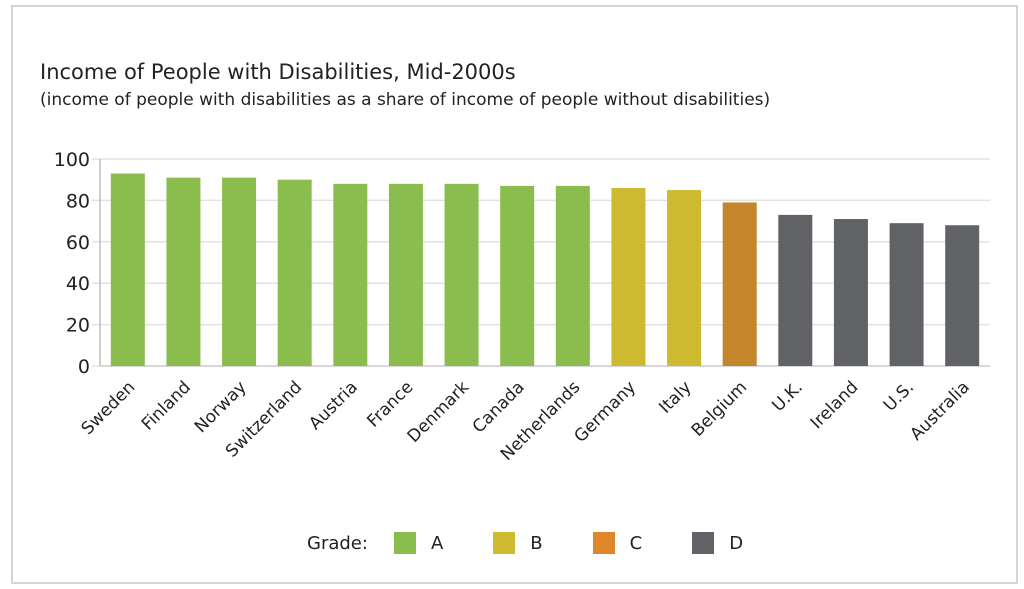 Image resolution: width=1024 pixels, height=589 pixels. I want to click on legend-item-c: C, so click(617, 543).